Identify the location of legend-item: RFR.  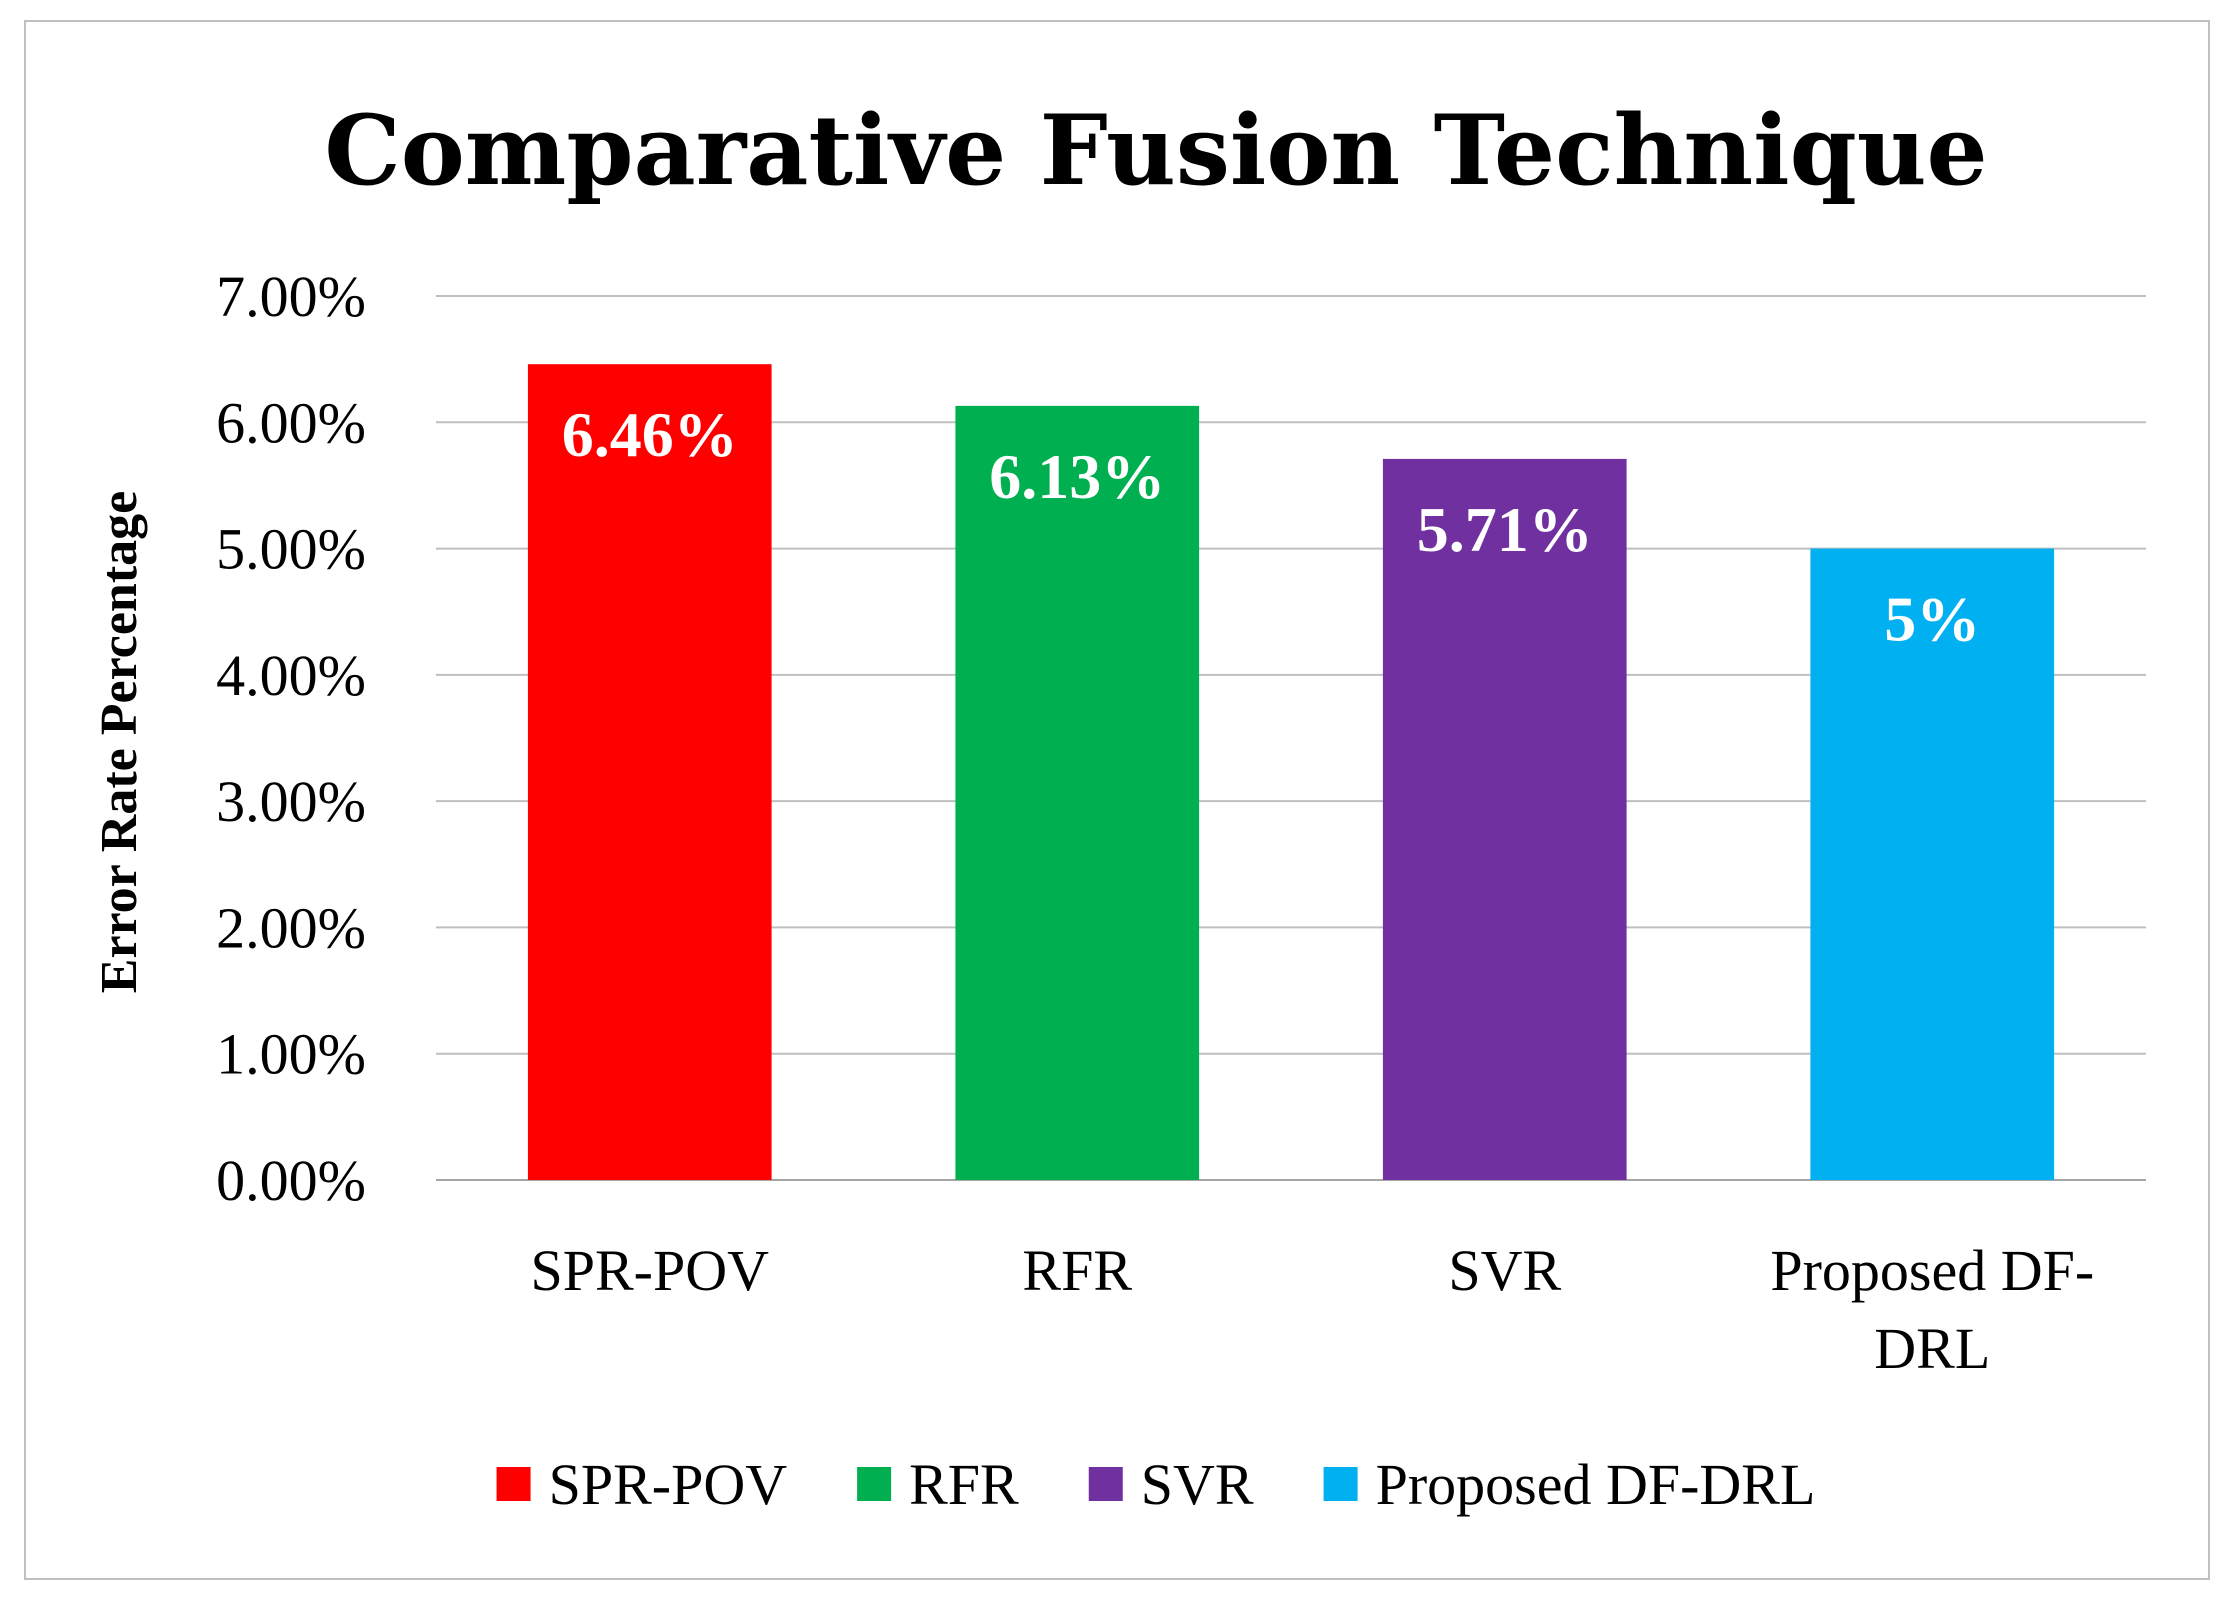
(938, 1484).